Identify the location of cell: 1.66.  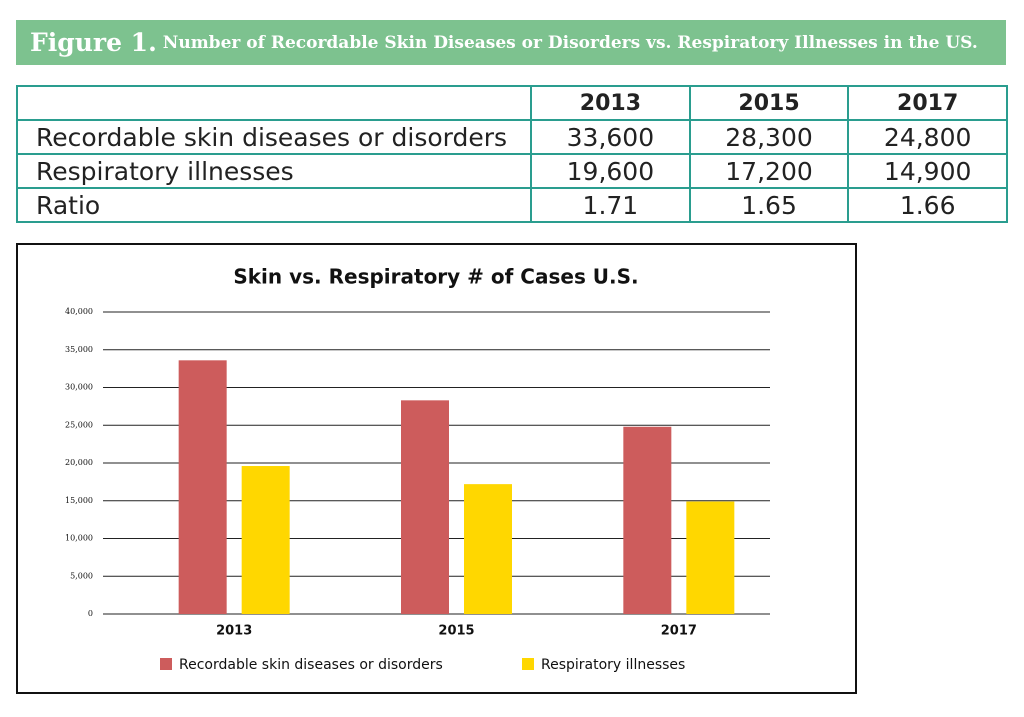
(927, 205).